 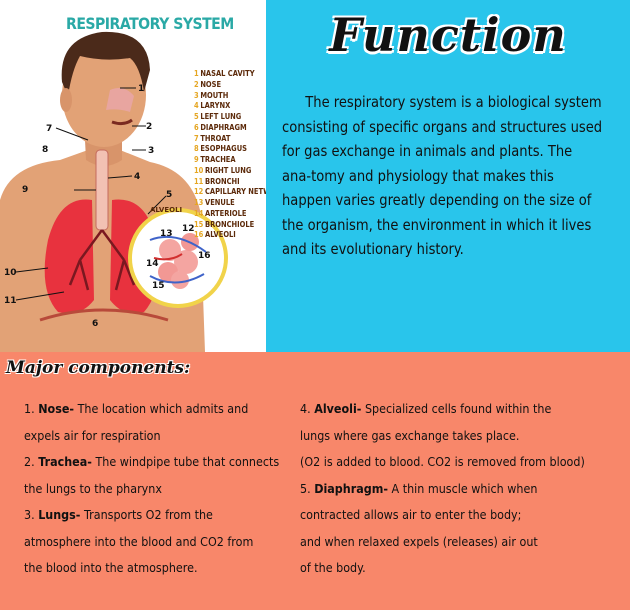 I want to click on legend-item: 14 ARTERIOLE, so click(x=220, y=212).